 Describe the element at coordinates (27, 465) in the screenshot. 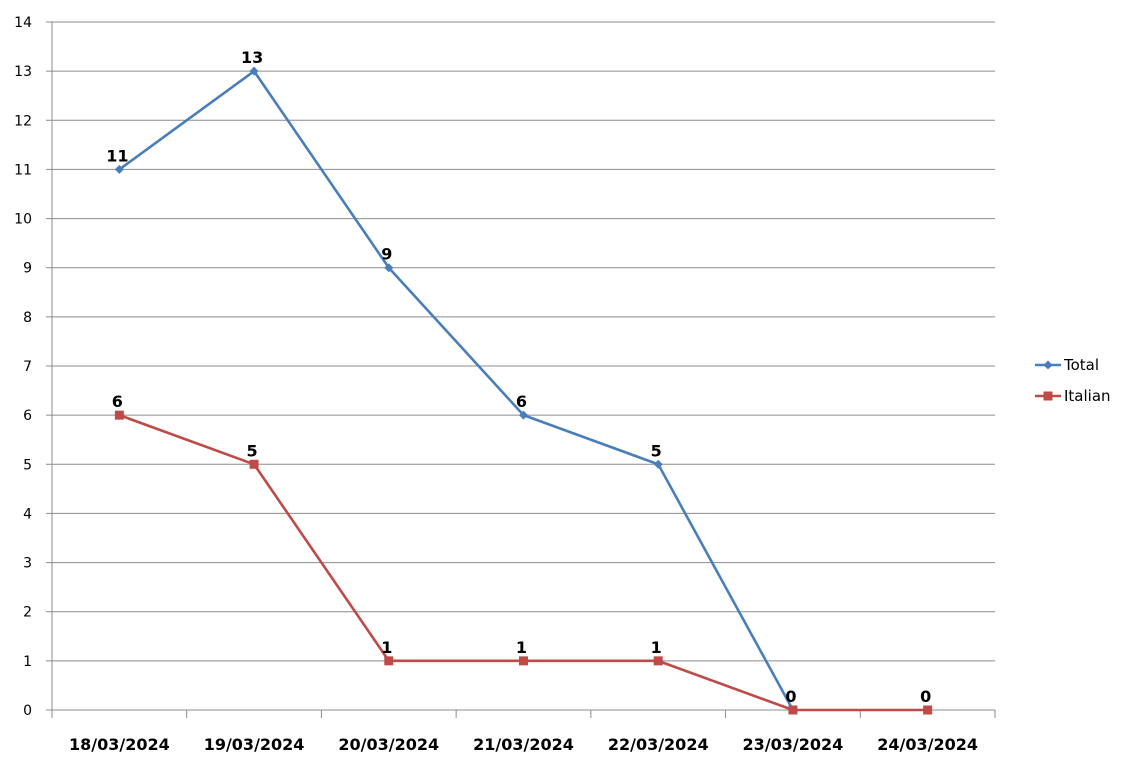

I see `y-tick-label: 5` at that location.